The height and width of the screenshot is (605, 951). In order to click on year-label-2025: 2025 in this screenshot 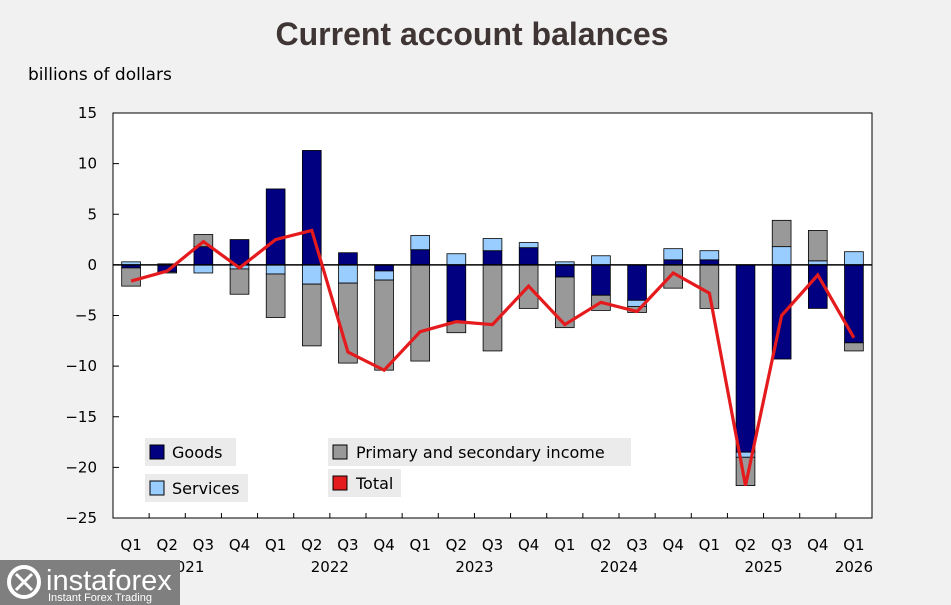, I will do `click(763, 567)`.